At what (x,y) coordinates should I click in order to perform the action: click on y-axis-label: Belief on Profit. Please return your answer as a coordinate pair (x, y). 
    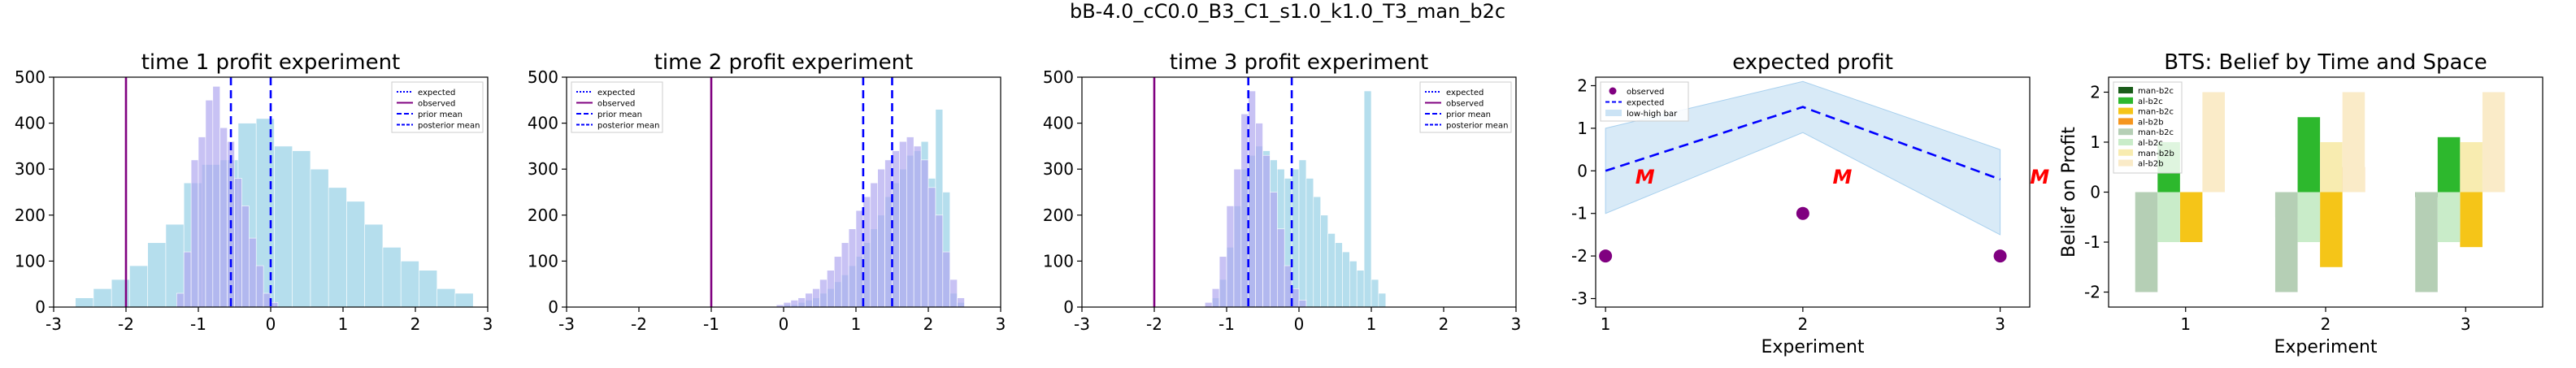
    Looking at the image, I should click on (2069, 193).